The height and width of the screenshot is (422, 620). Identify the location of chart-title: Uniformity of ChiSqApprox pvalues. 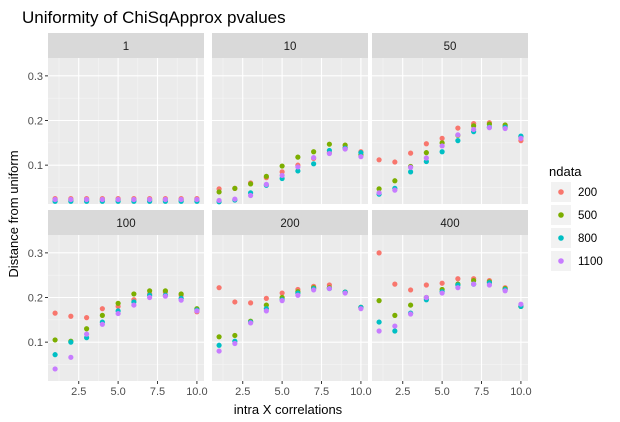
(154, 17).